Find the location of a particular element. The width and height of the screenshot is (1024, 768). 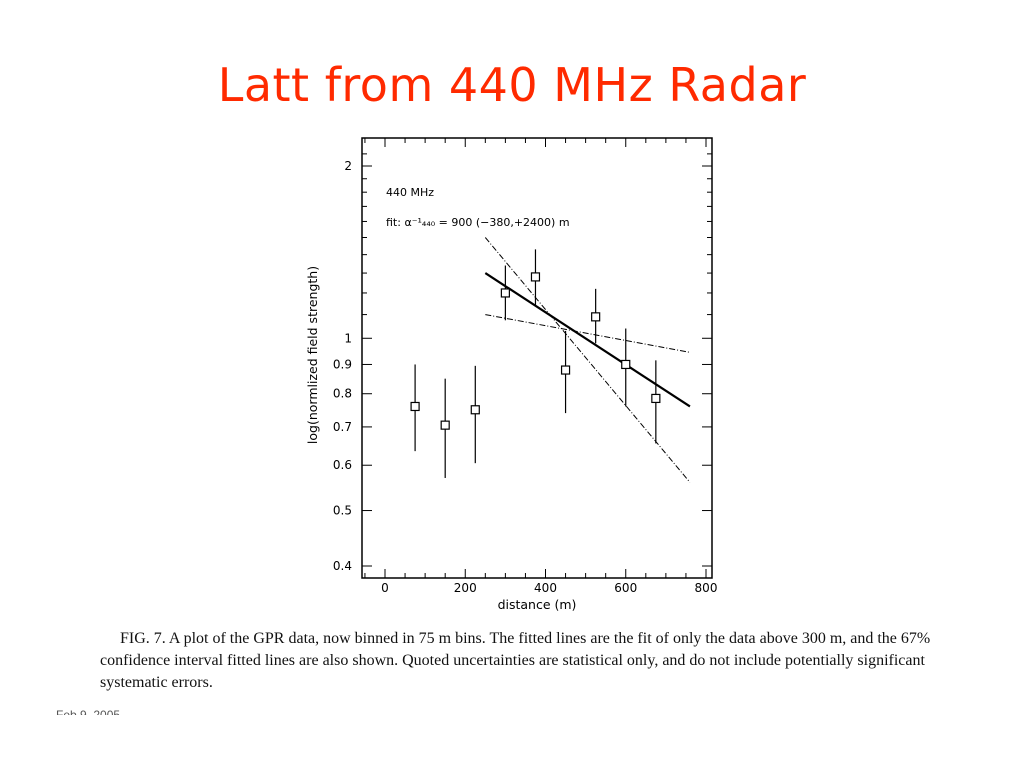

x-tick-label: 400 is located at coordinates (545, 588).